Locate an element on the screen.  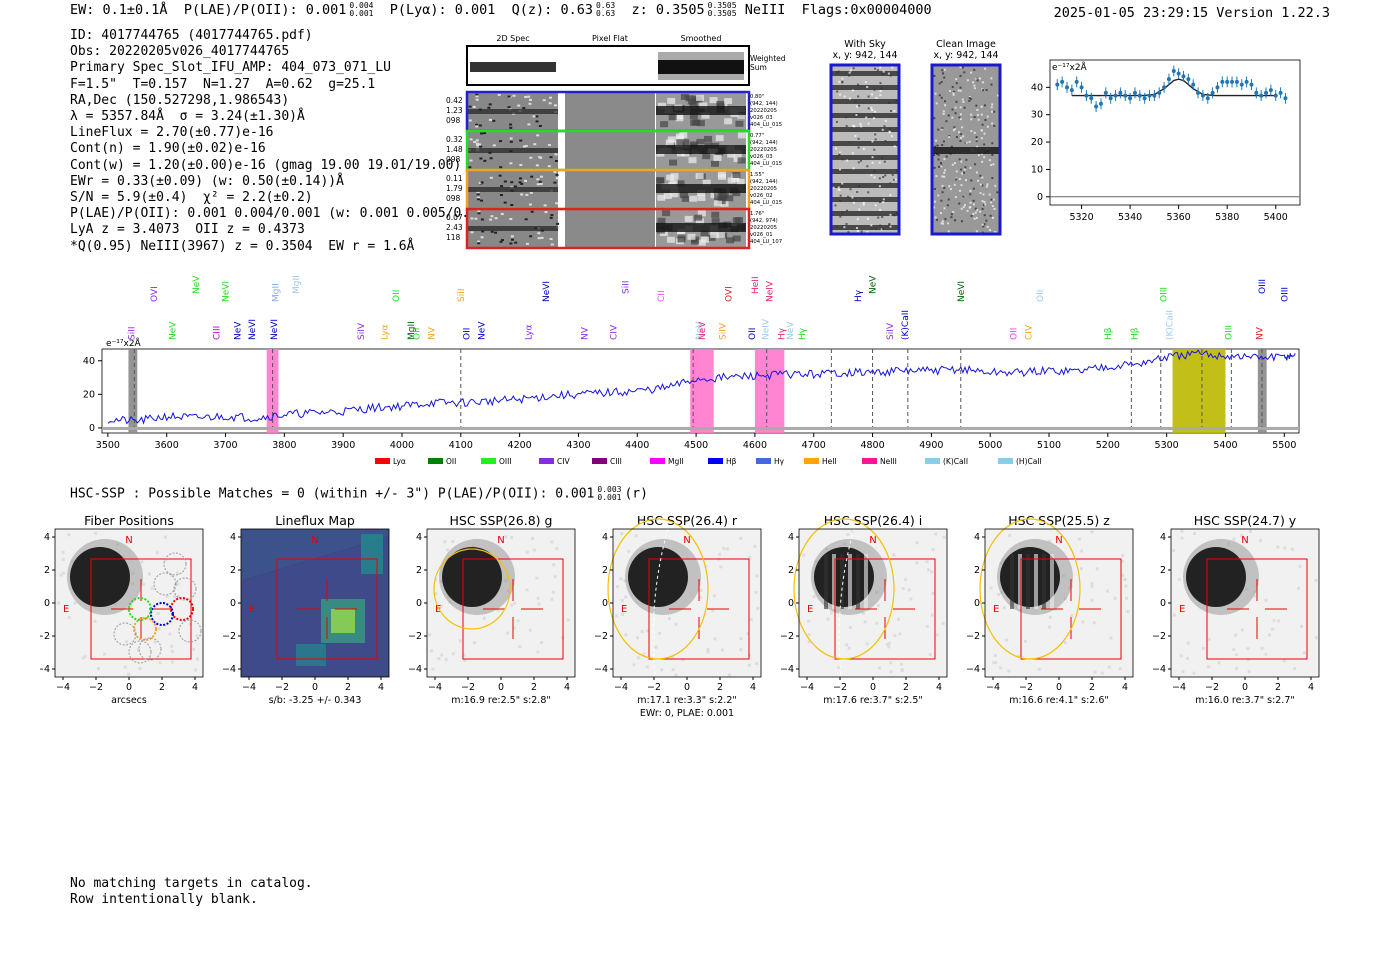
cutout-row-meta: 1.55" is located at coordinates (757, 175).